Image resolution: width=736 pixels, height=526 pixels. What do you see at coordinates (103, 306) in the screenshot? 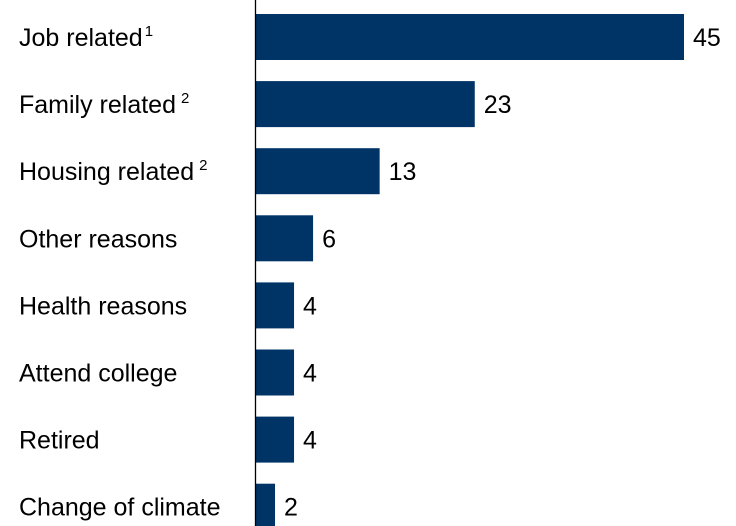
I see `category-label-health-reasons: Health reasons` at bounding box center [103, 306].